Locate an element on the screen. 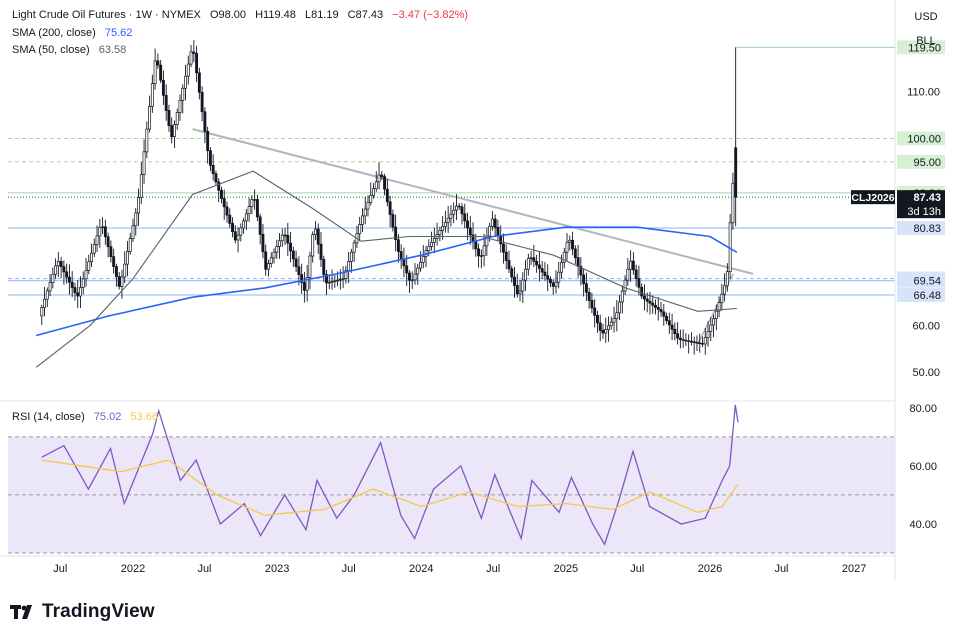 Image resolution: width=964 pixels, height=643 pixels. ohlc-high: H119.48 is located at coordinates (275, 15).